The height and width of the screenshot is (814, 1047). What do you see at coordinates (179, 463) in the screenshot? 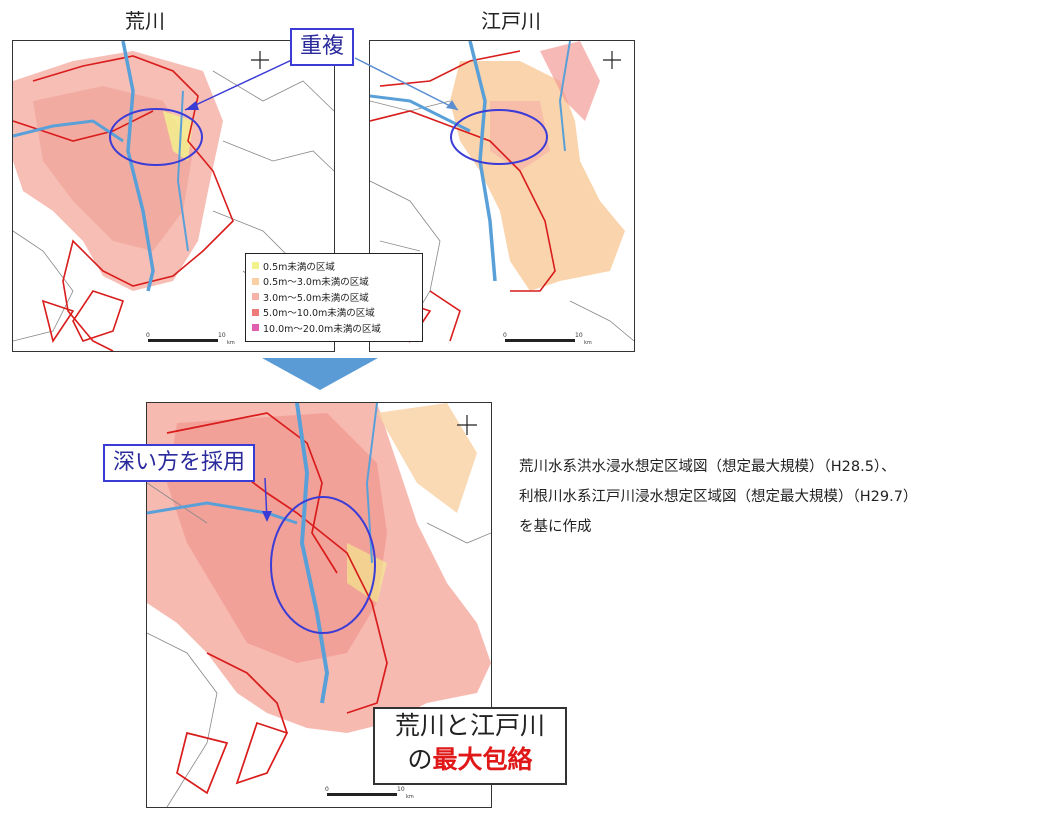
I see `deeper-callout: 深い方を採用` at bounding box center [179, 463].